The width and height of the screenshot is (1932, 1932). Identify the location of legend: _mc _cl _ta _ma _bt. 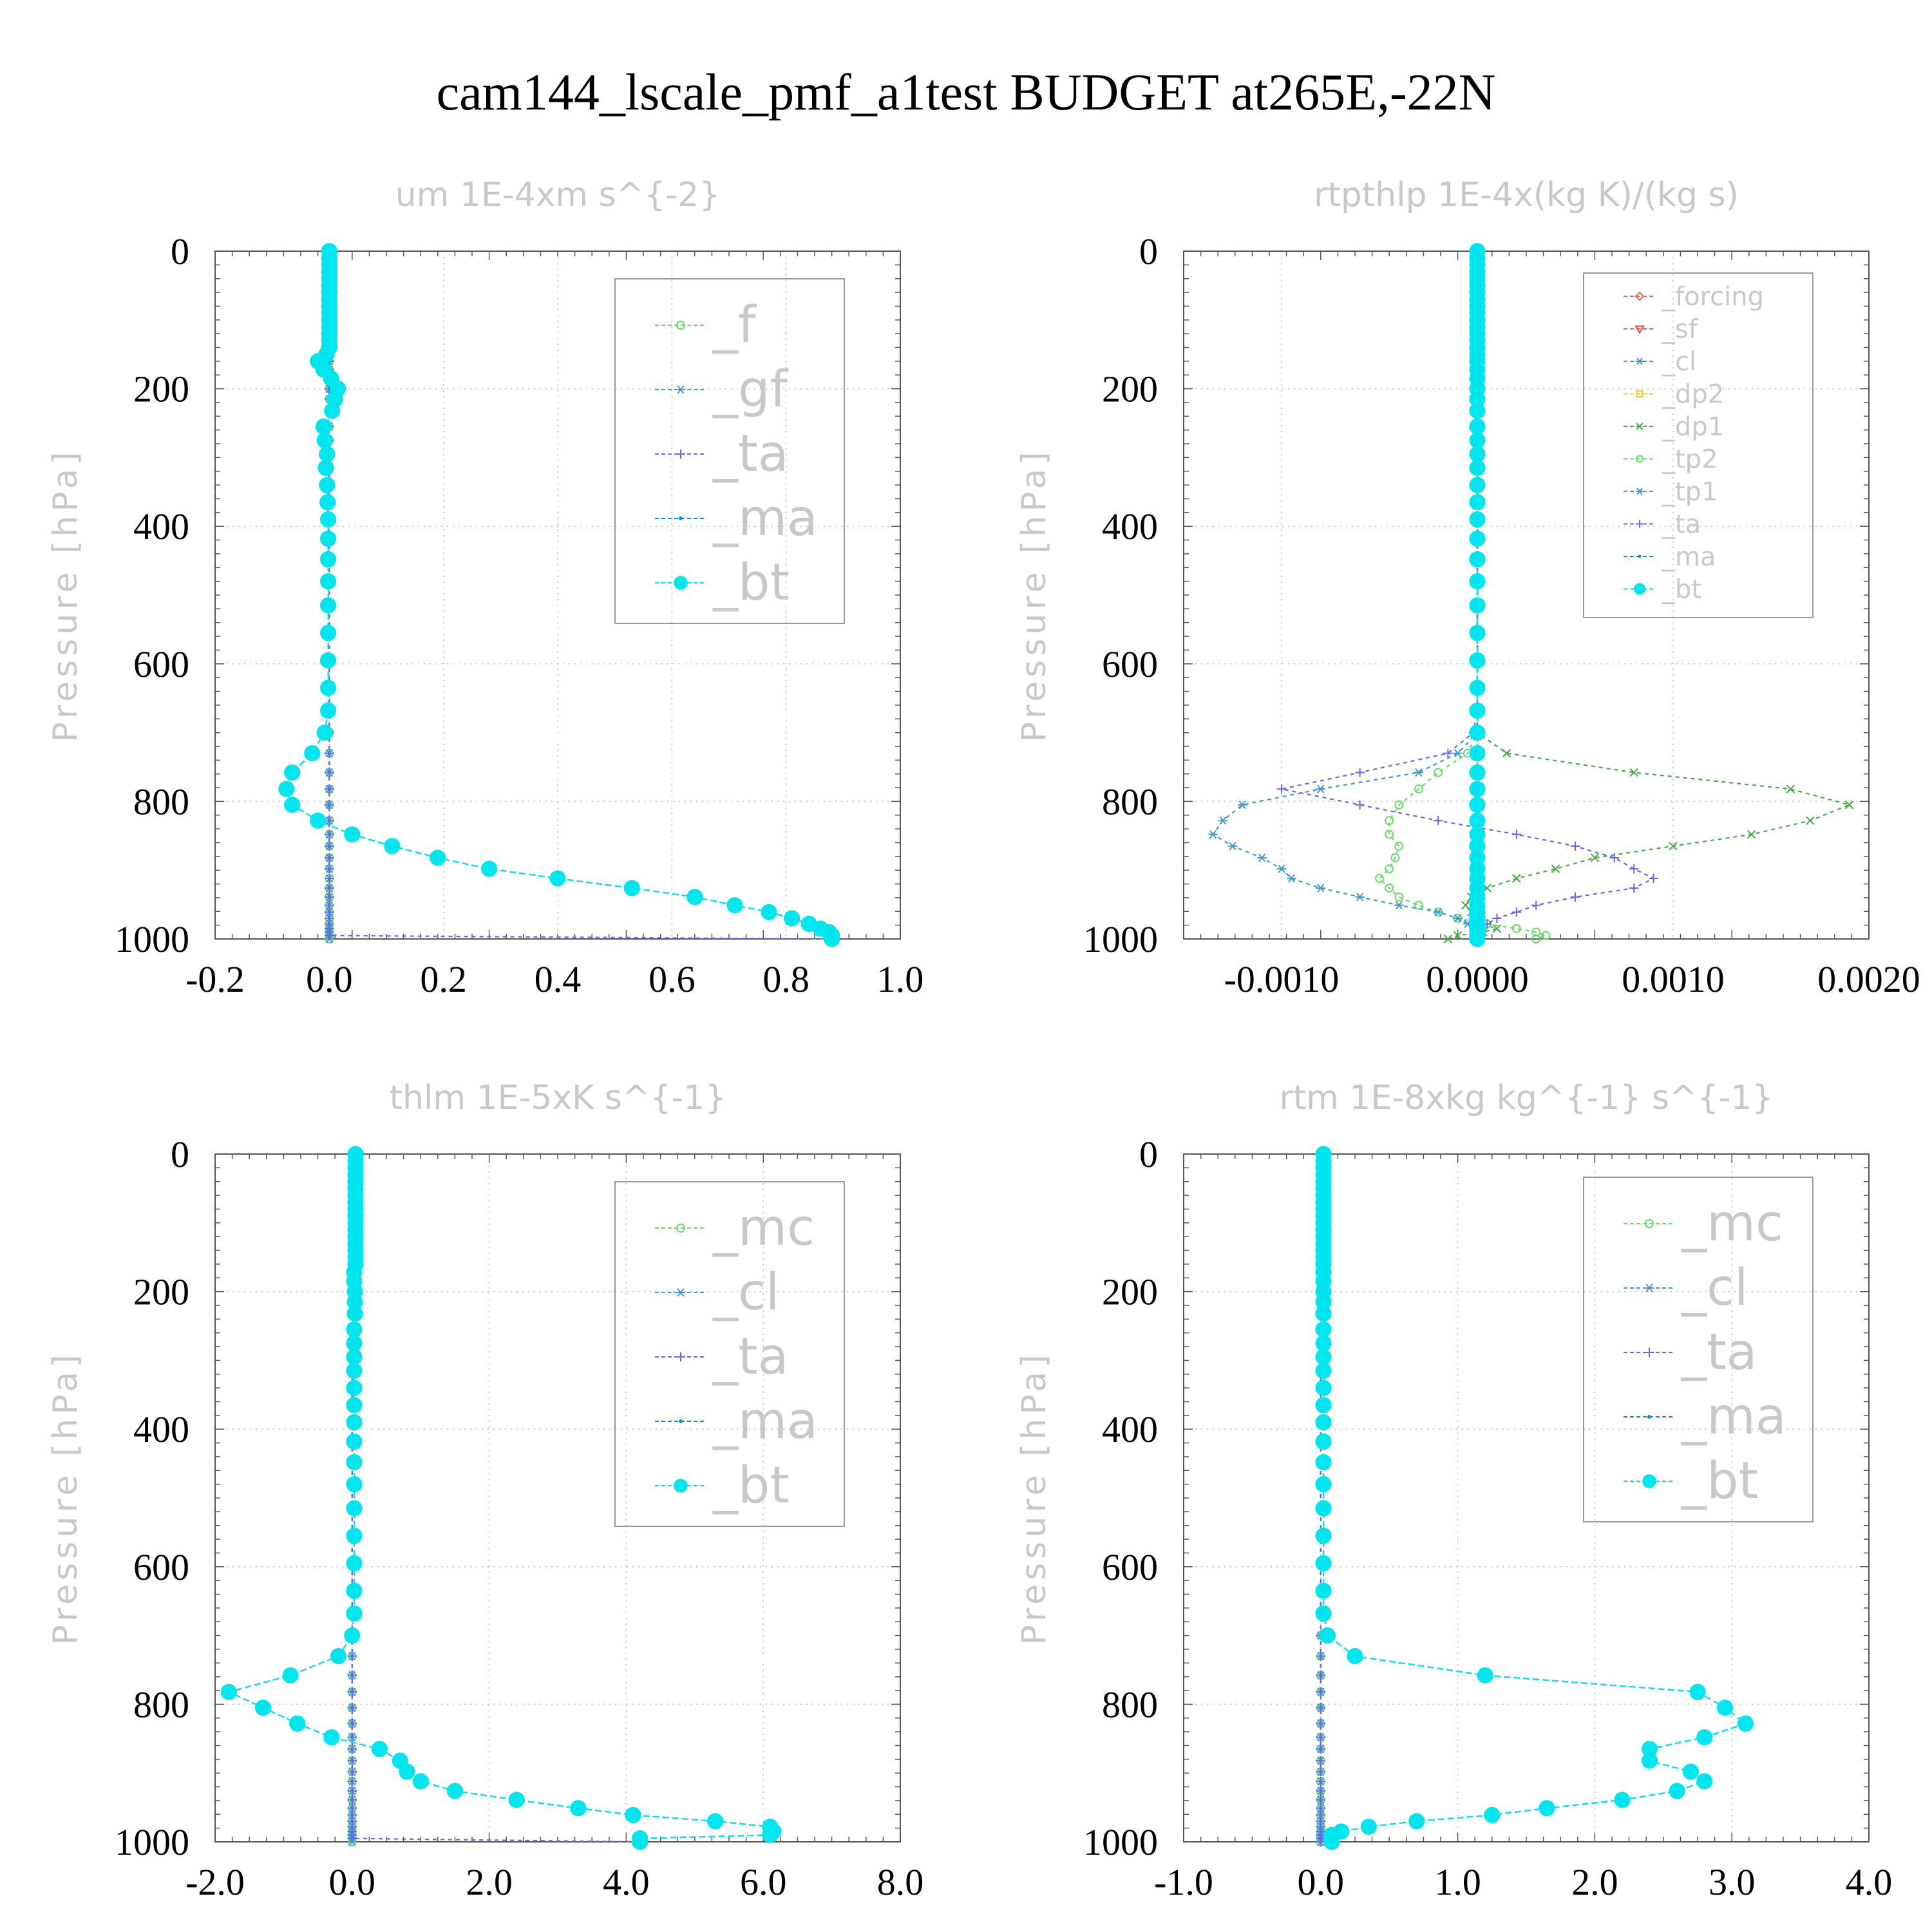
(1698, 1349).